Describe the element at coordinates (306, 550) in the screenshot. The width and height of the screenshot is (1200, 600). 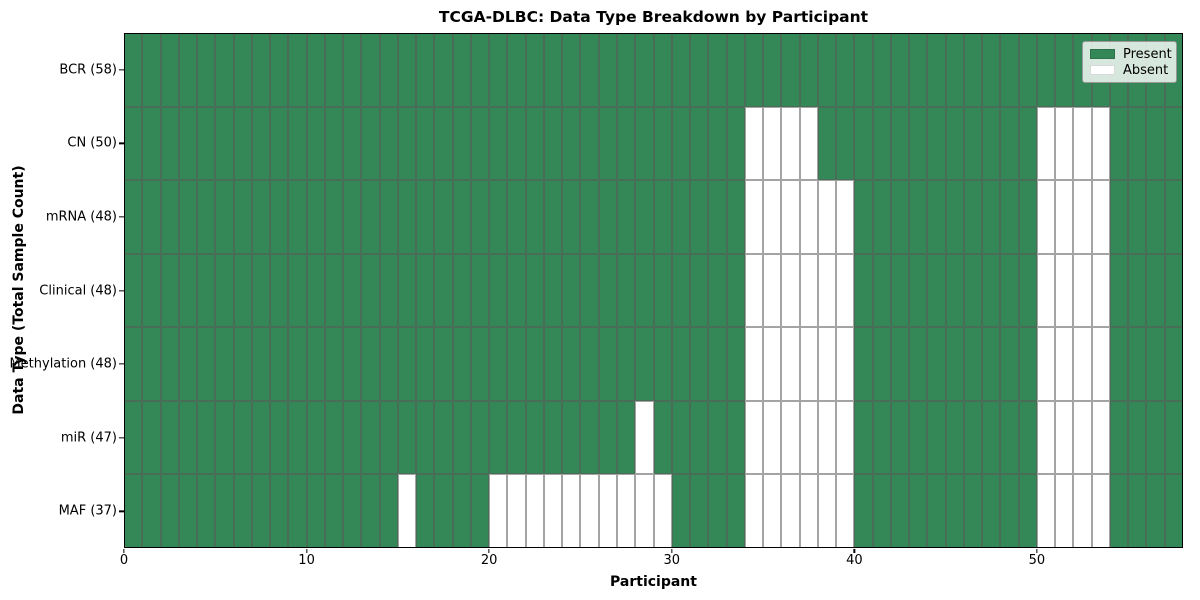
I see `x-tick-mark` at that location.